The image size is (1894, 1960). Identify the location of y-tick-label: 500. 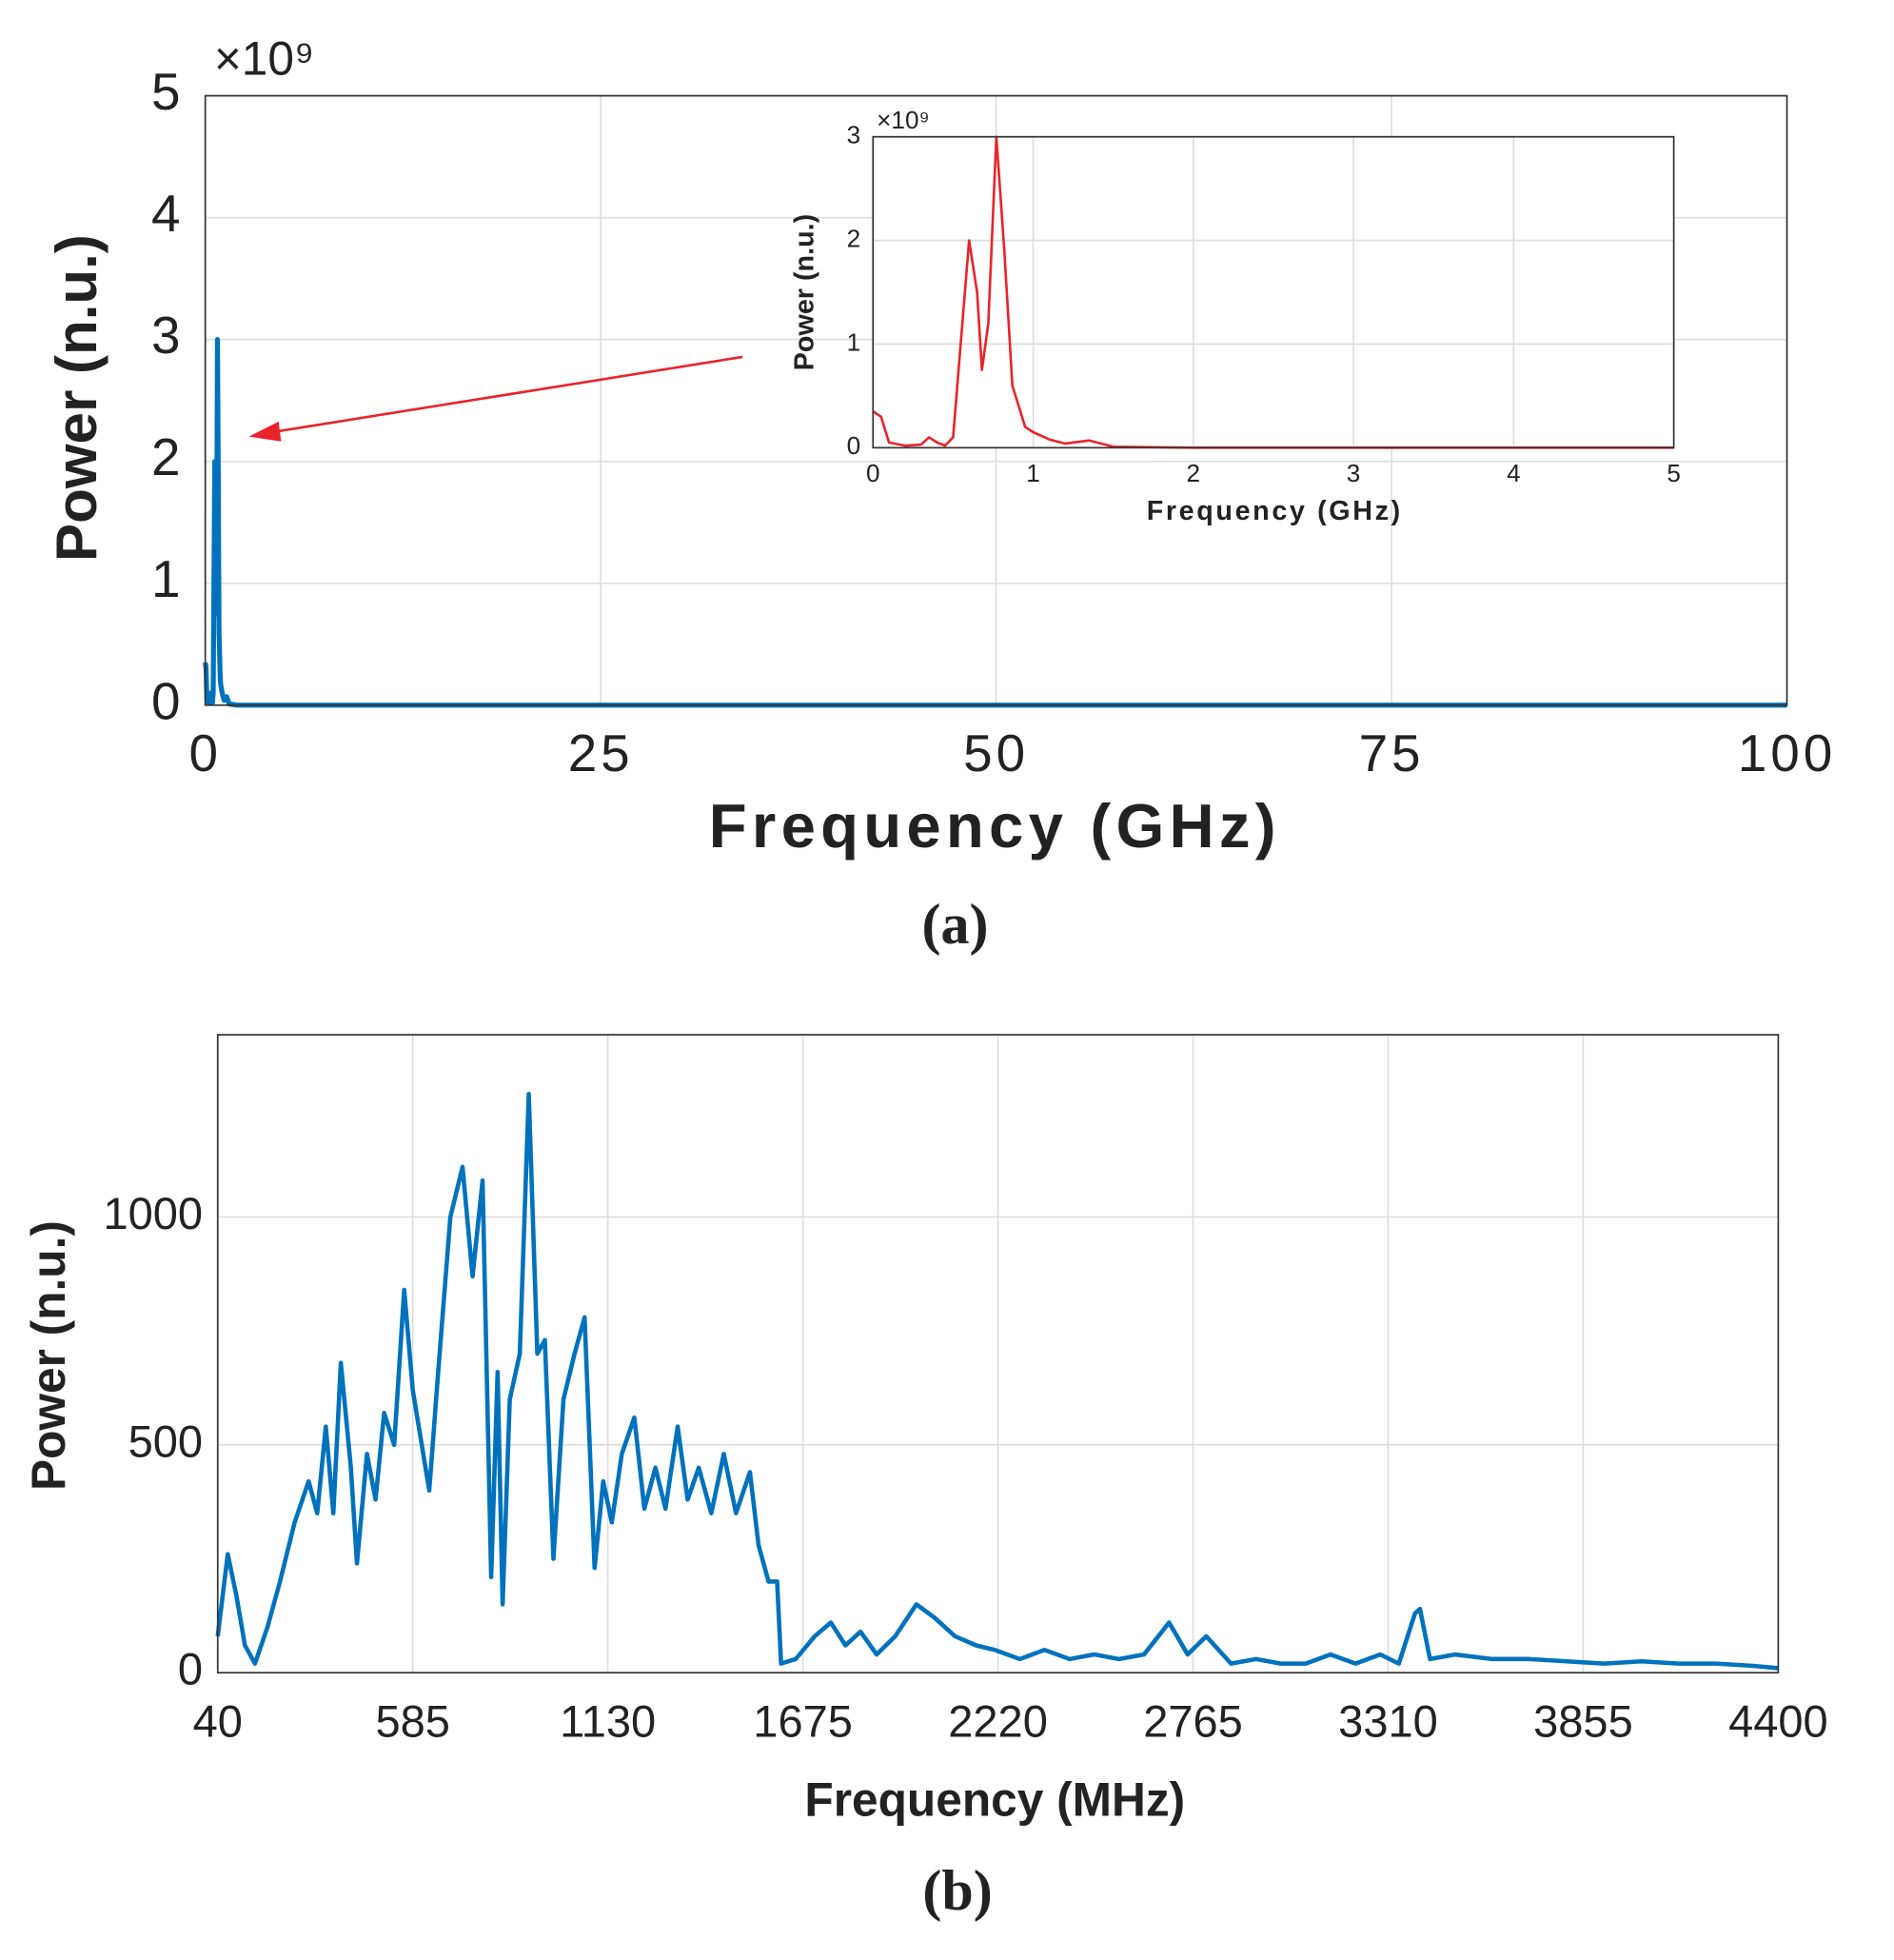
(165, 1441).